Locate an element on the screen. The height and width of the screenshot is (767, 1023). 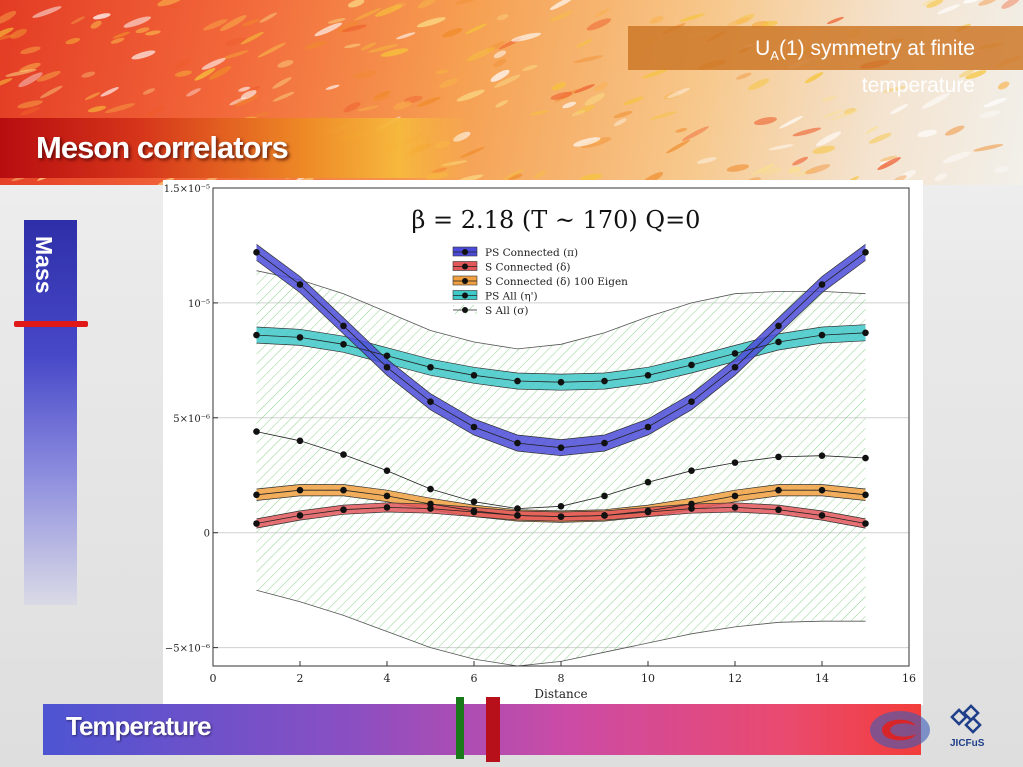
x-tick-label: 6 is located at coordinates (474, 678).